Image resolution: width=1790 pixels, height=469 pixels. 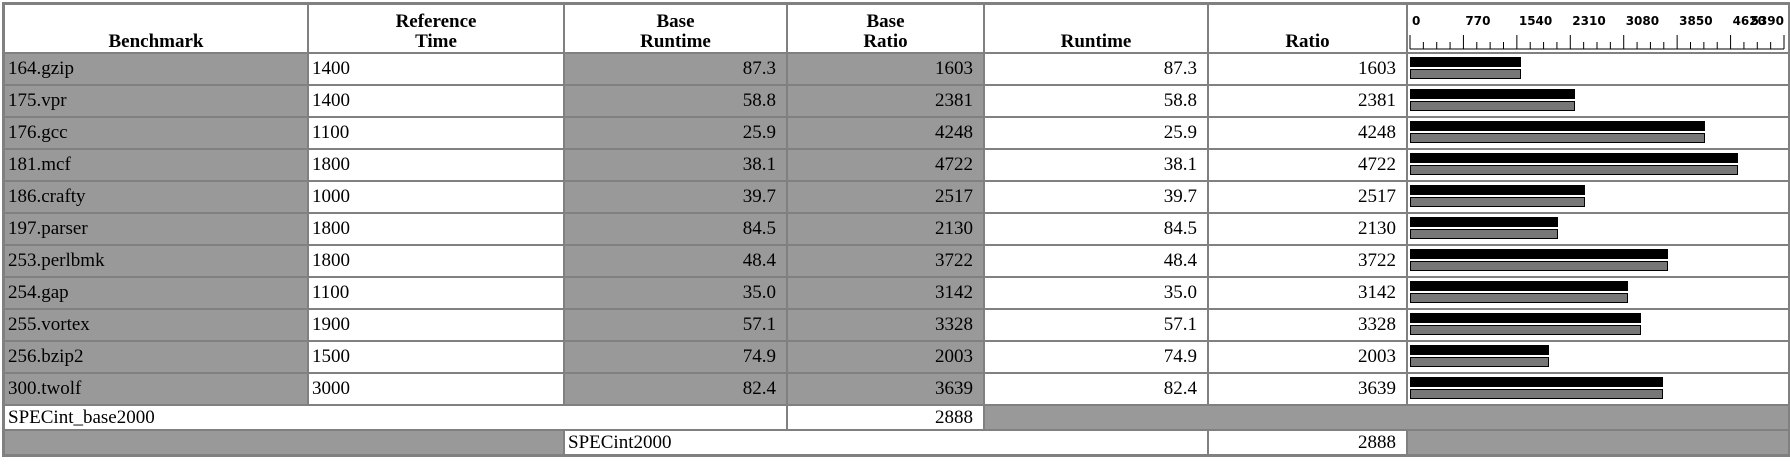 I want to click on scale-tick-label: 770, so click(x=1477, y=21).